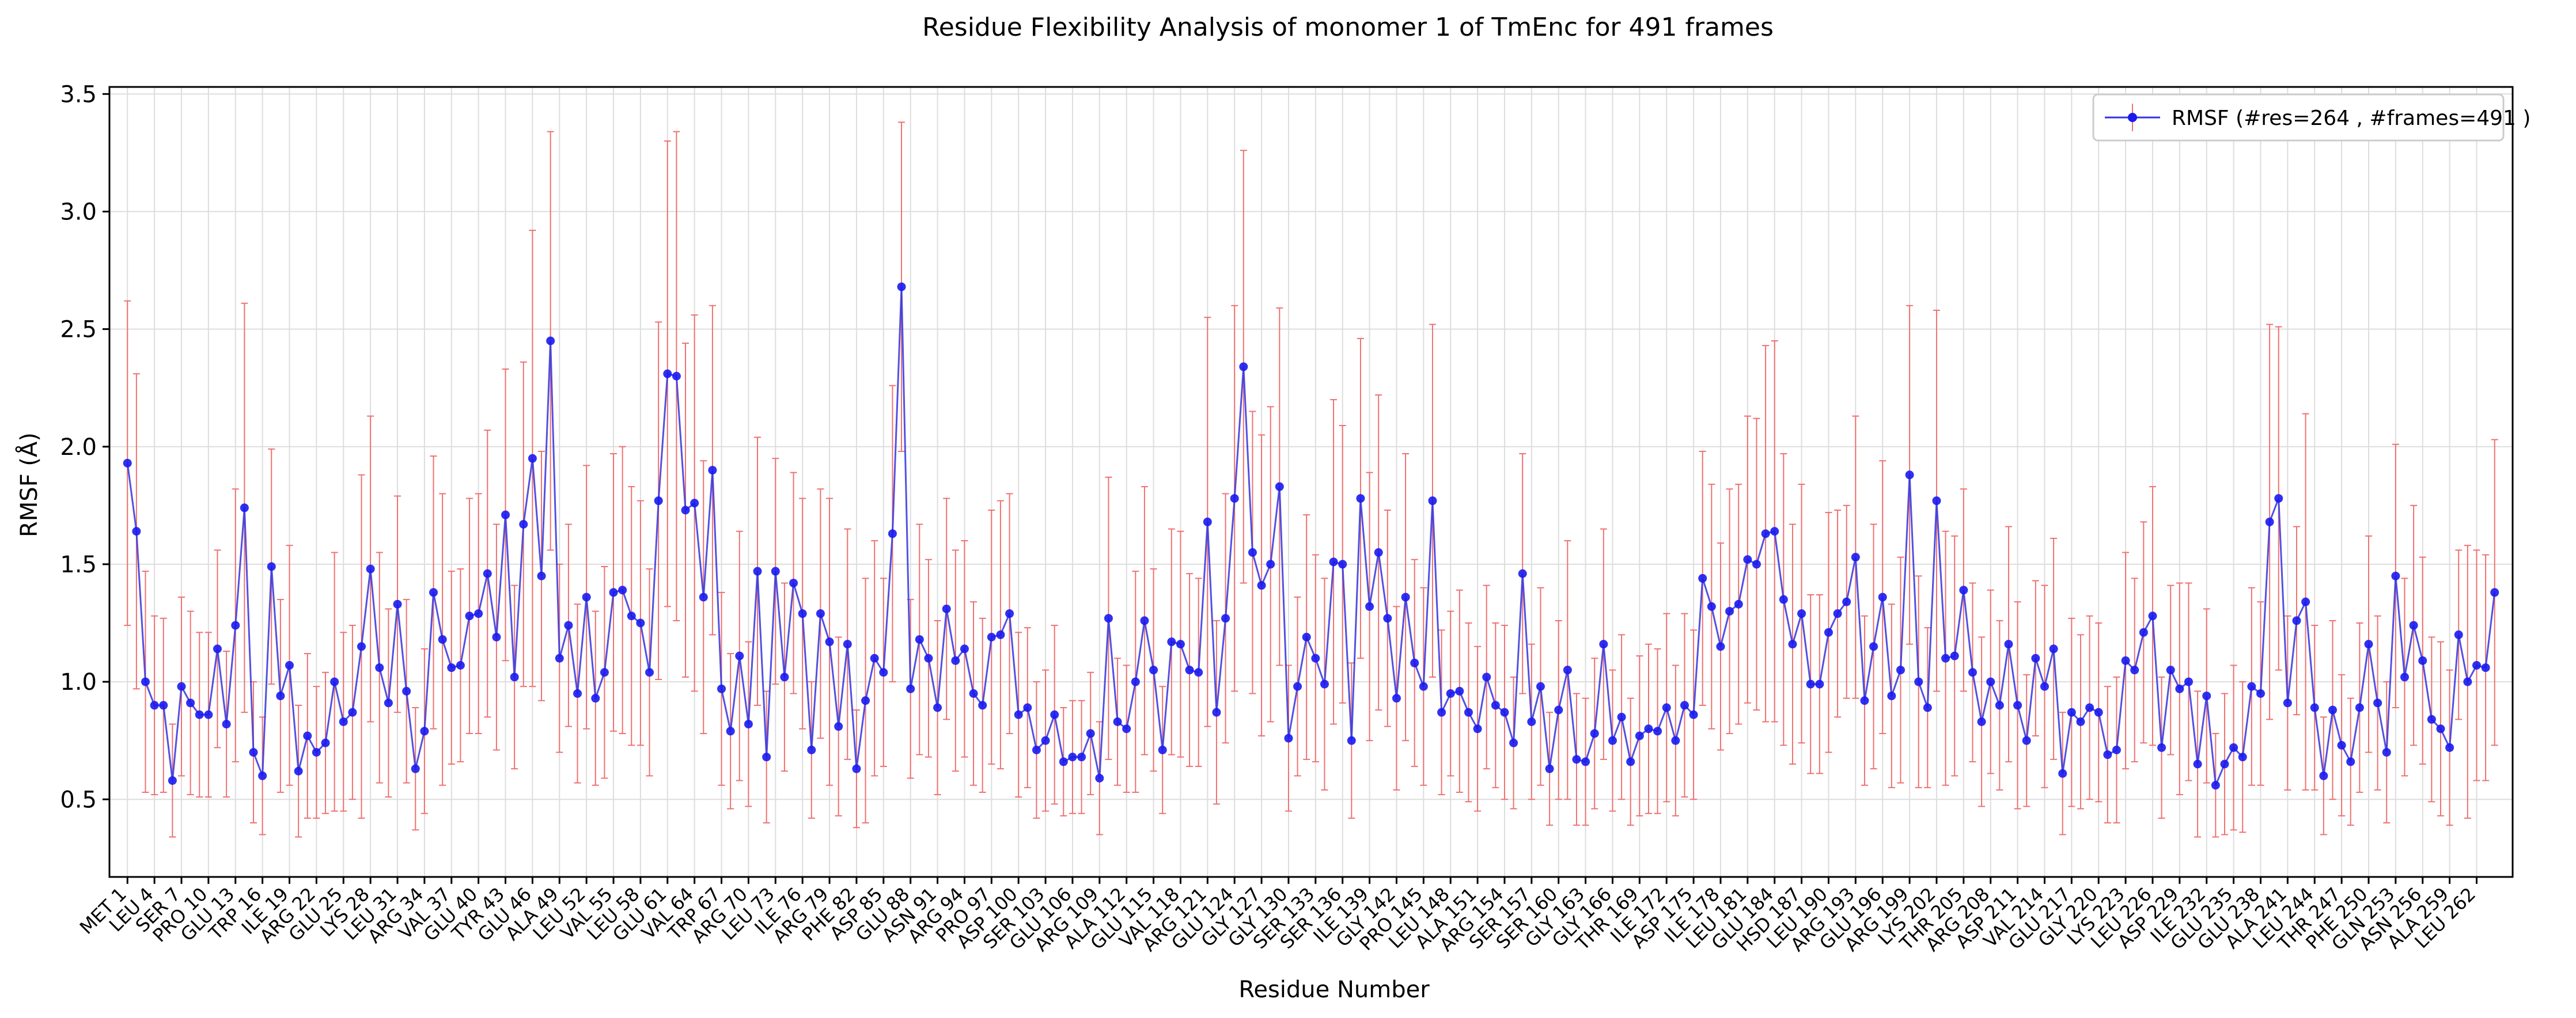  Describe the element at coordinates (2132, 117) in the screenshot. I see `legend-marker-swatch` at that location.